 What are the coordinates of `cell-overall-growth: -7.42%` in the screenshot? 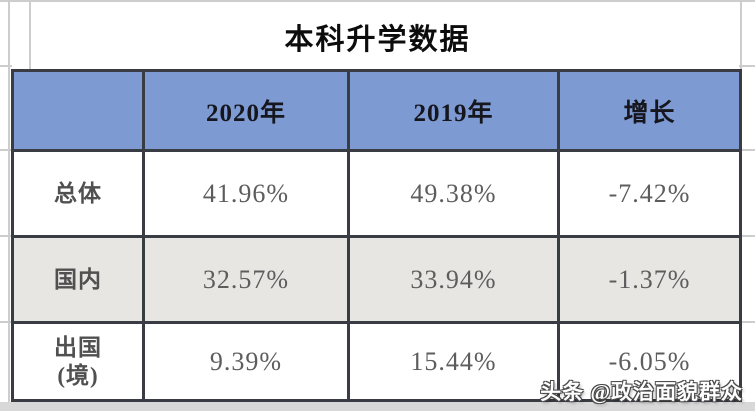 It's located at (649, 193).